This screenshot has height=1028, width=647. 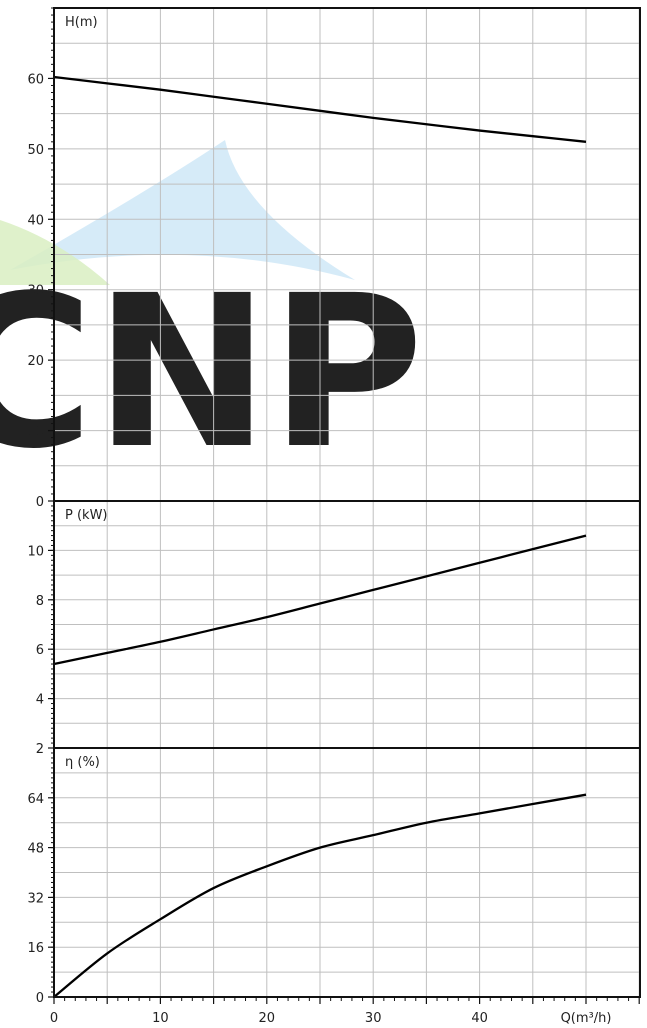 What do you see at coordinates (35, 799) in the screenshot?
I see `y-tick-label: 64` at bounding box center [35, 799].